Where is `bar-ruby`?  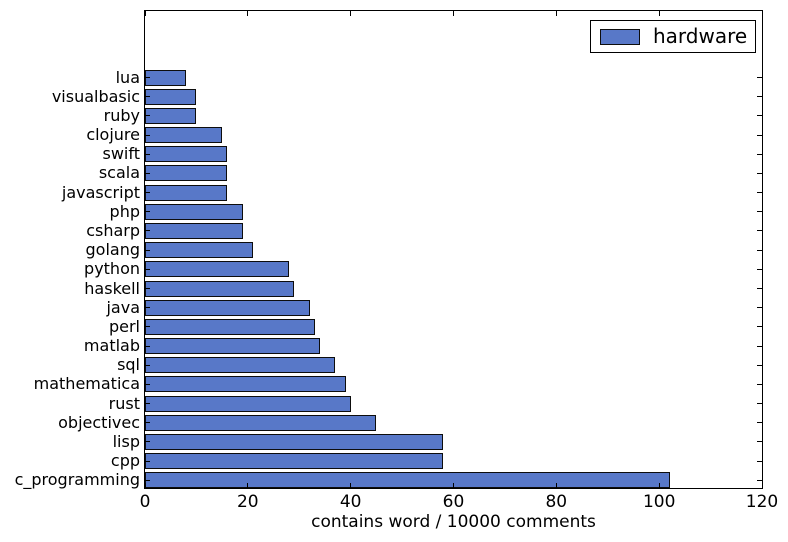 bar-ruby is located at coordinates (171, 115).